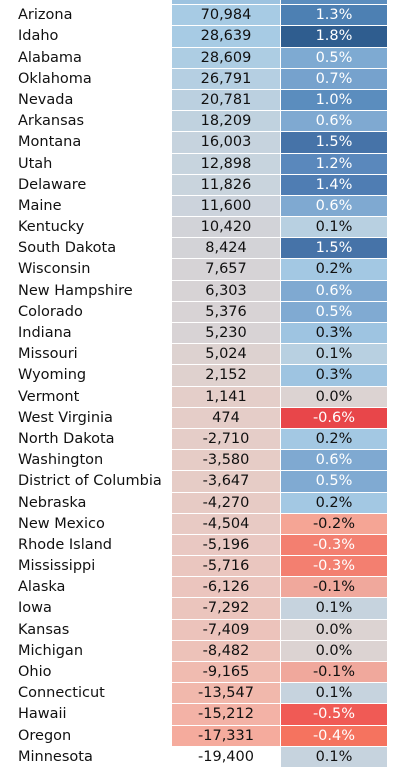 The width and height of the screenshot is (400, 768). Describe the element at coordinates (226, 164) in the screenshot. I see `value-cell: 12,898` at that location.